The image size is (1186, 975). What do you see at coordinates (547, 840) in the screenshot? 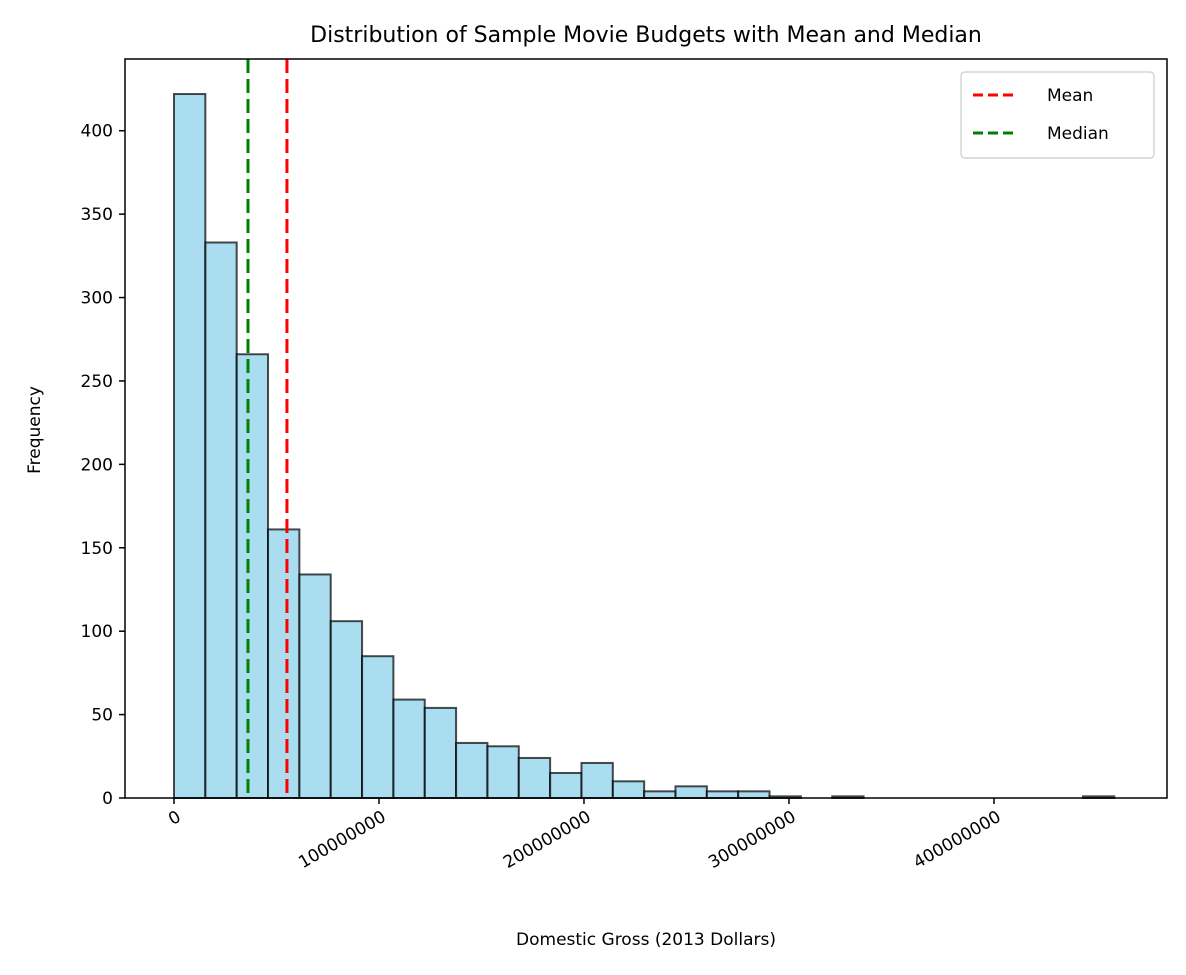
I see `x-tick-label: 200000000` at bounding box center [547, 840].